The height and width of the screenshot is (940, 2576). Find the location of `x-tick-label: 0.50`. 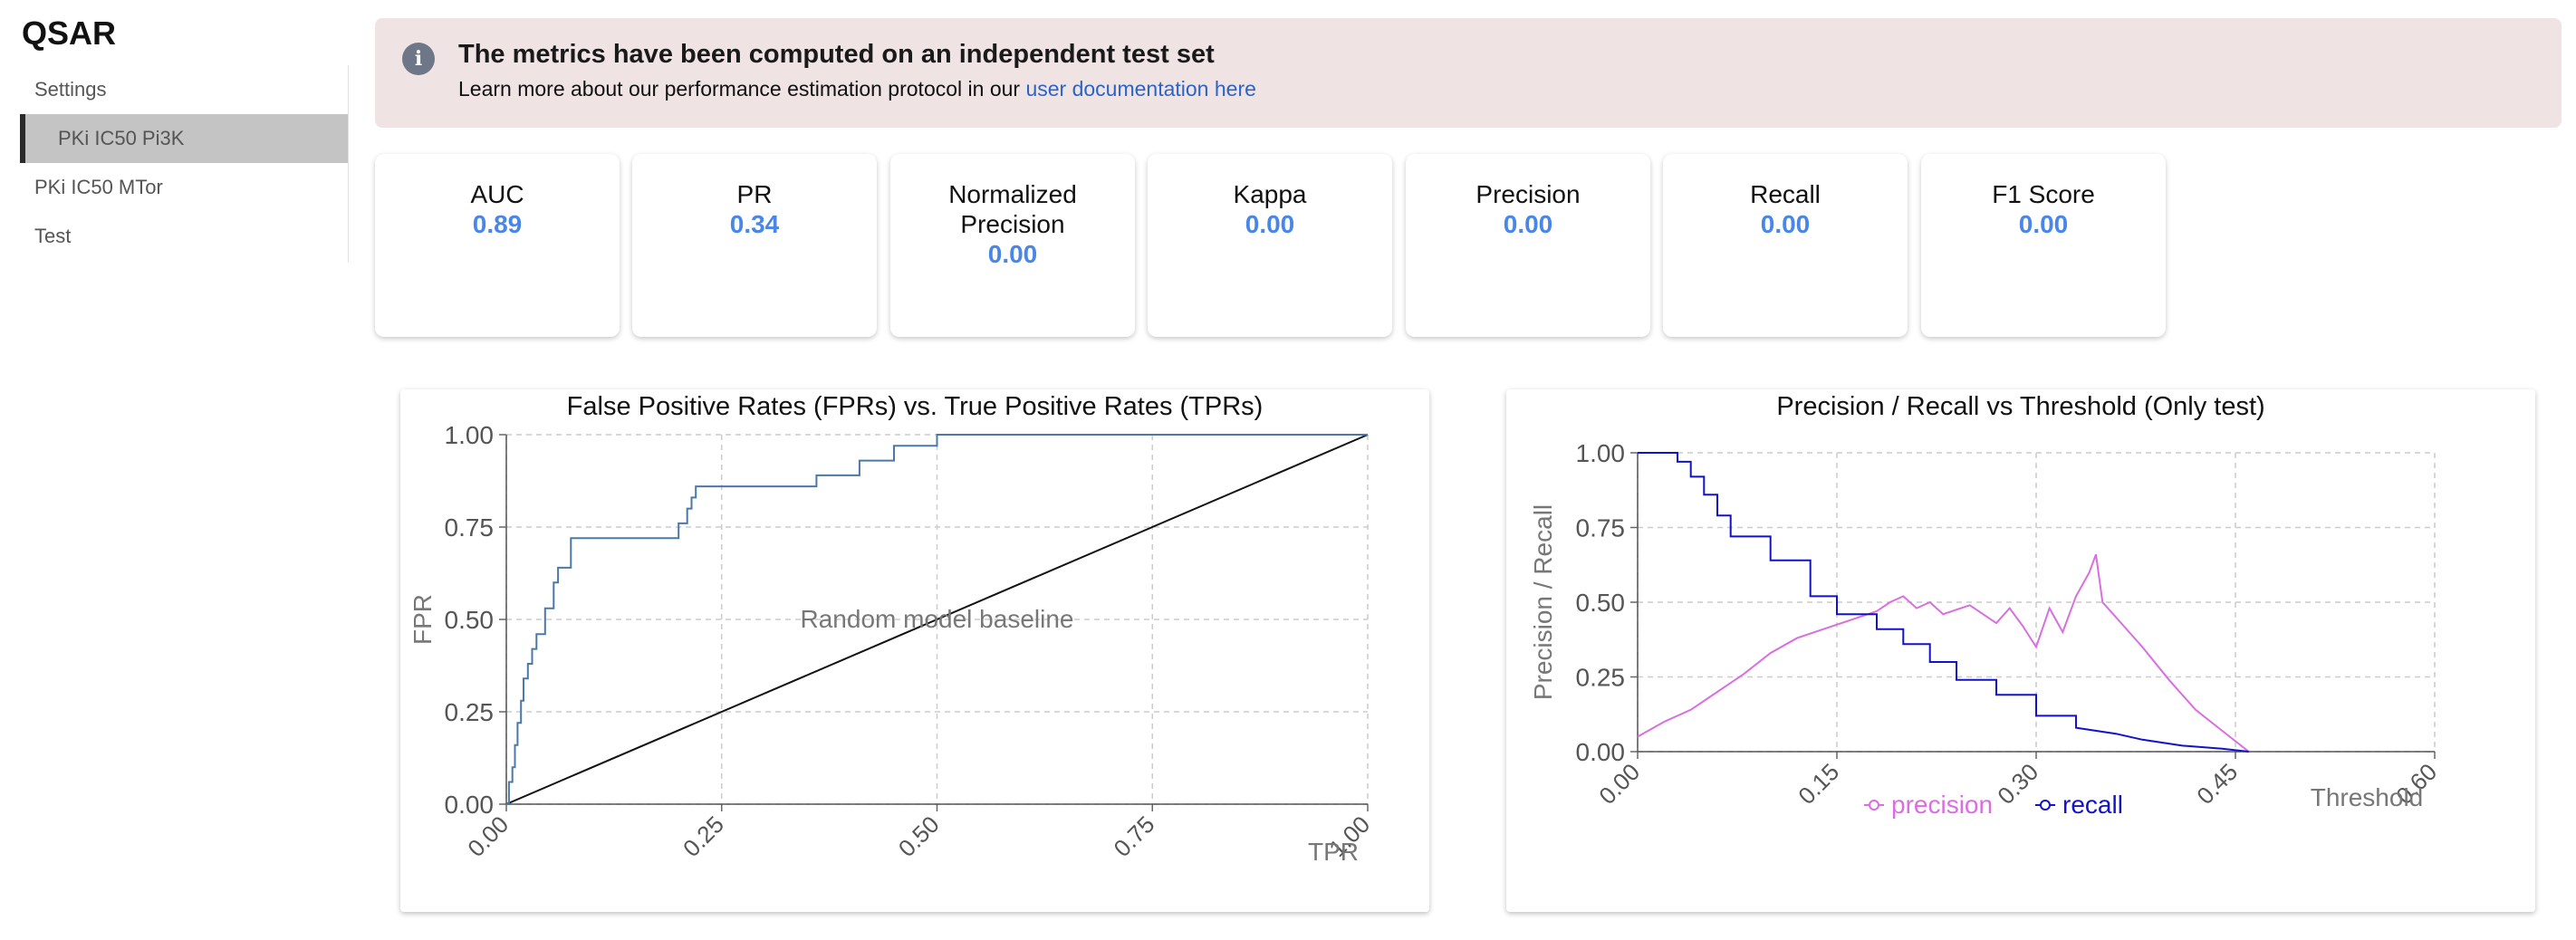

x-tick-label: 0.50 is located at coordinates (919, 836).